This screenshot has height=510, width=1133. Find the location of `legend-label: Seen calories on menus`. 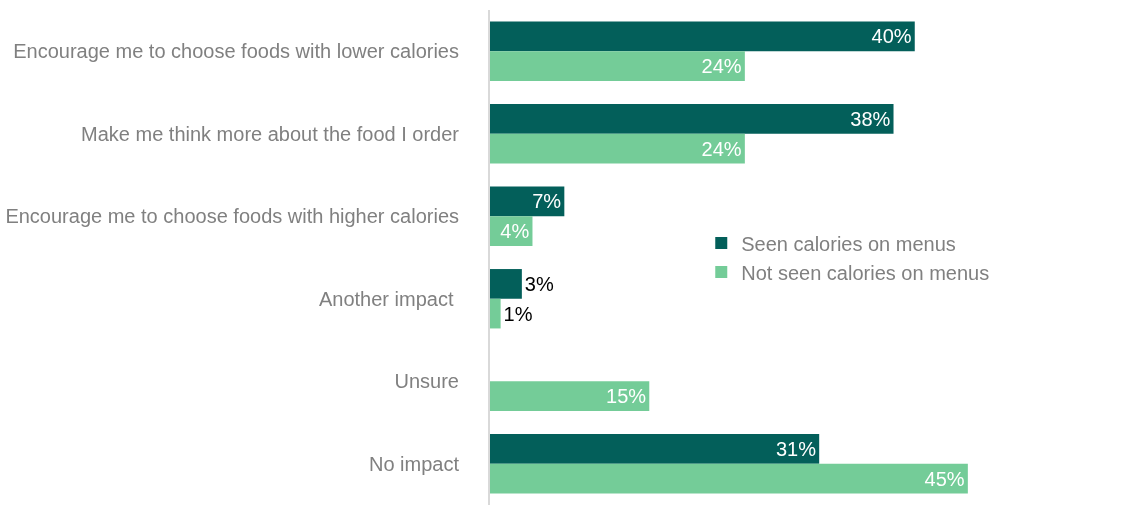

legend-label: Seen calories on menus is located at coordinates (848, 243).